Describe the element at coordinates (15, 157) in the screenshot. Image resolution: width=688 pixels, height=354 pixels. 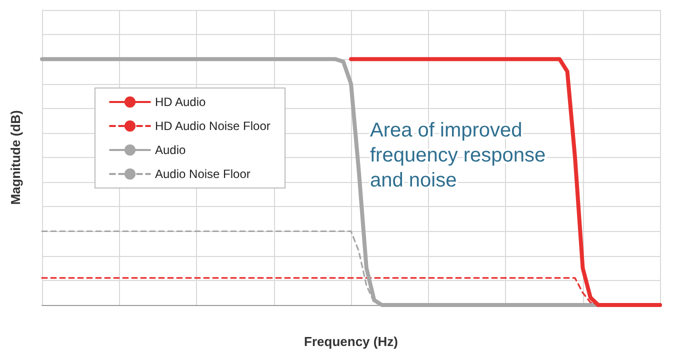
I see `y-axis-title: Magnitude (dB)` at that location.